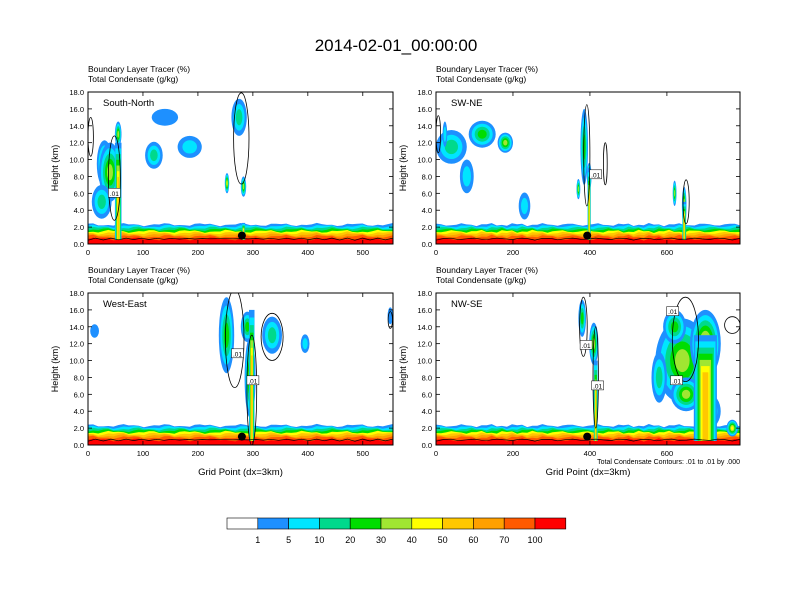  Describe the element at coordinates (504, 540) in the screenshot. I see `colorbar-label: 70` at that location.